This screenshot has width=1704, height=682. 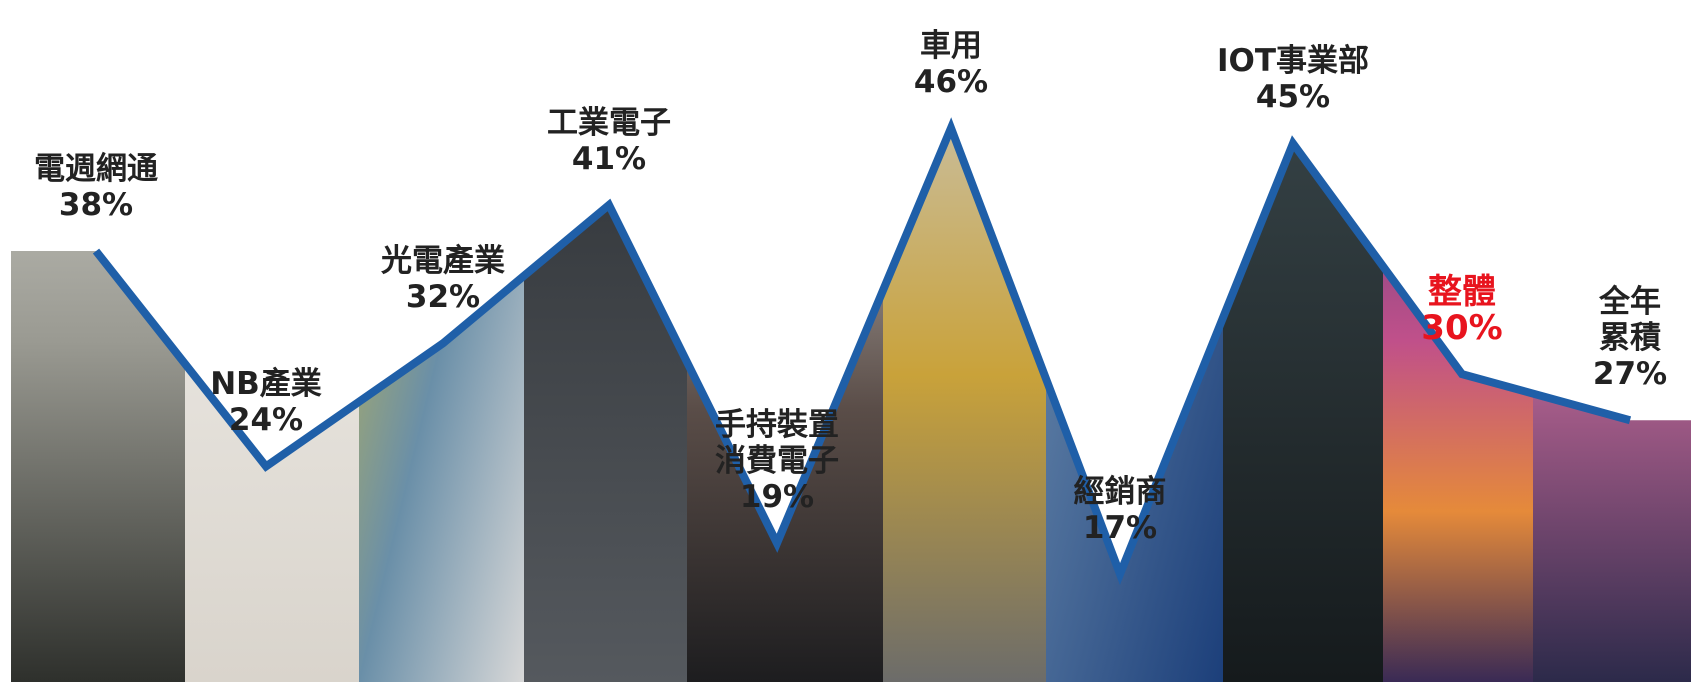 I want to click on value-label: 41%, so click(x=609, y=158).